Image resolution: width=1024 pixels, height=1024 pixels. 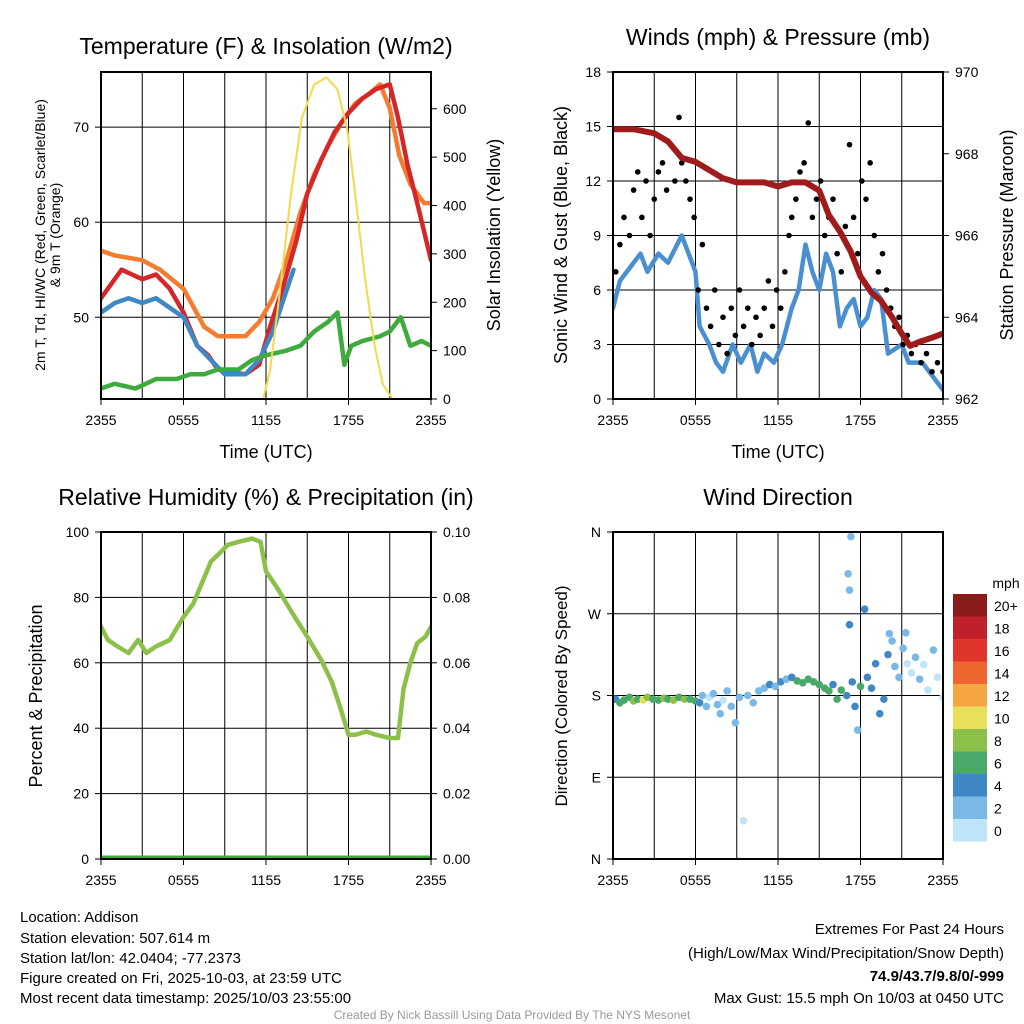 What do you see at coordinates (81, 222) in the screenshot?
I see `temp-ytick-label: 60` at bounding box center [81, 222].